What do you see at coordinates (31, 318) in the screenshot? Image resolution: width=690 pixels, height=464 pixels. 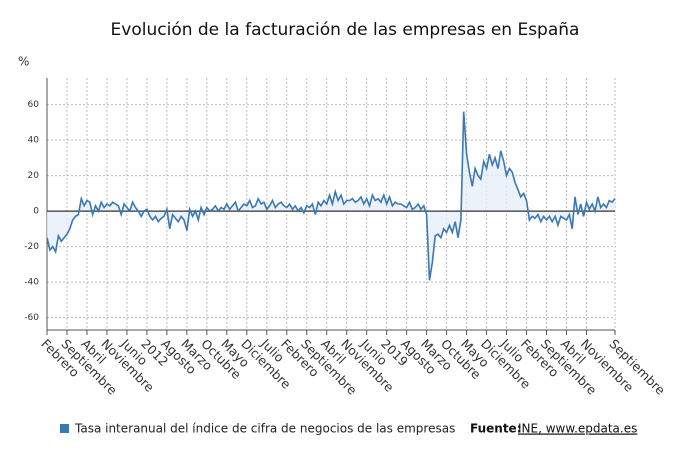 I see `y-tick-label: -60` at bounding box center [31, 318].